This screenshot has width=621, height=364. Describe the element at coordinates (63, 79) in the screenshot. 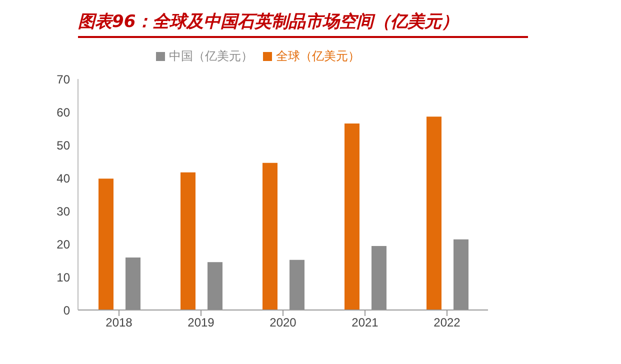

I see `y-tick-label: 70` at that location.